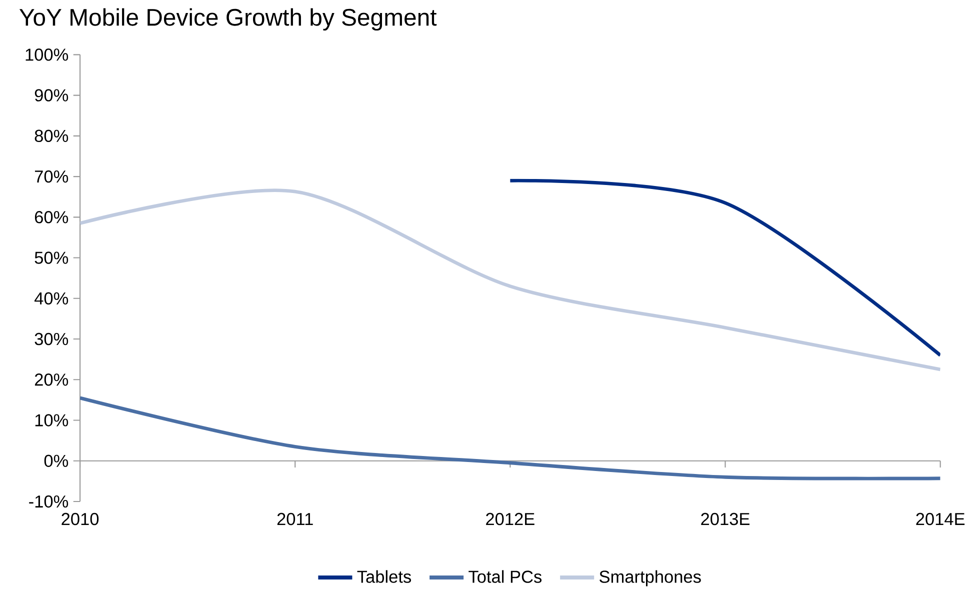  Describe the element at coordinates (48, 501) in the screenshot. I see `y-tick-label: -10%` at that location.